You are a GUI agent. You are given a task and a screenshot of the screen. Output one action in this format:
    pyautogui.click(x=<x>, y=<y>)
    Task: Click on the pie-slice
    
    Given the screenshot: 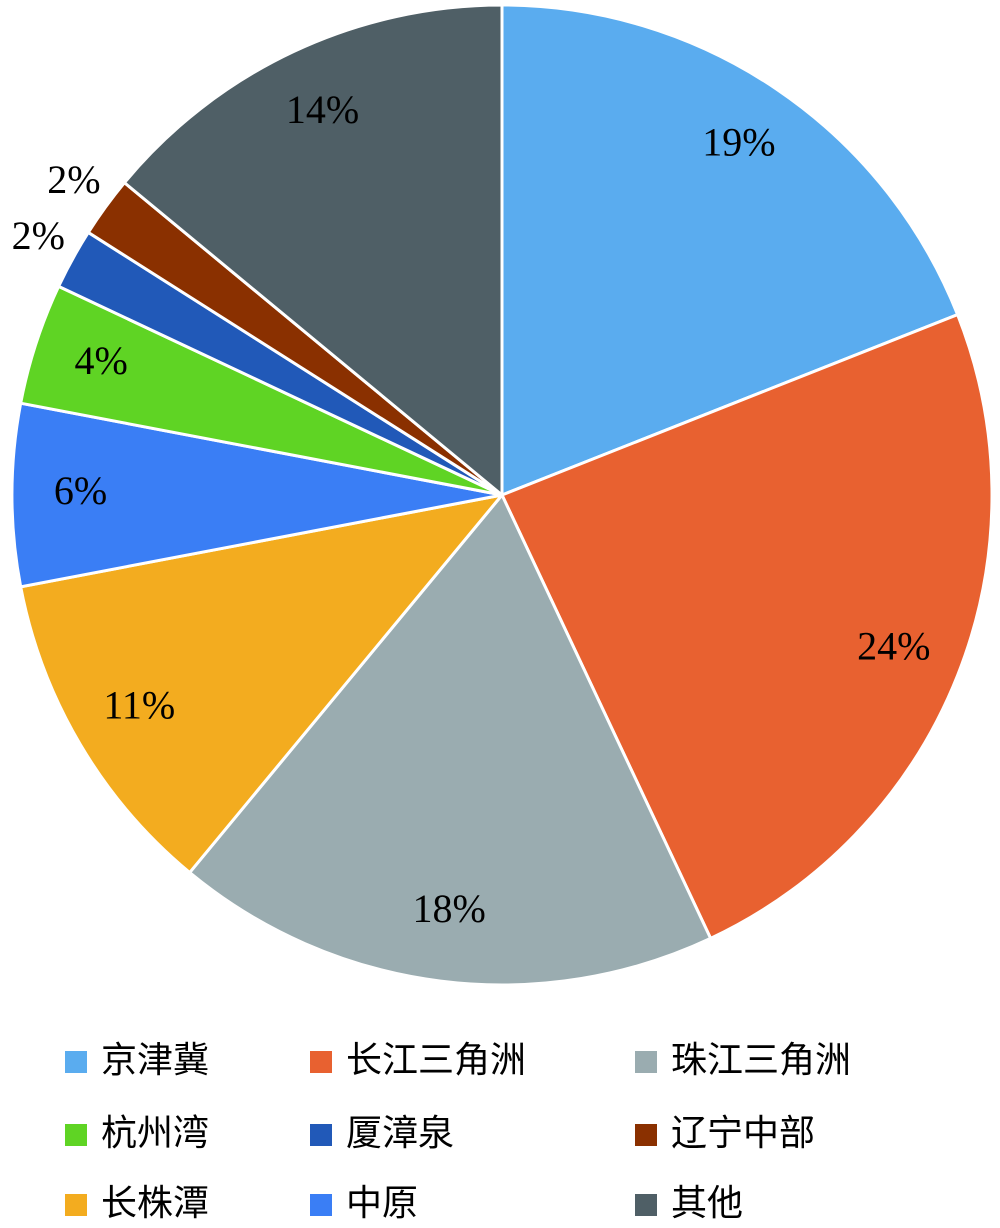 What is the action you would take?
    pyautogui.click(x=256, y=495)
    